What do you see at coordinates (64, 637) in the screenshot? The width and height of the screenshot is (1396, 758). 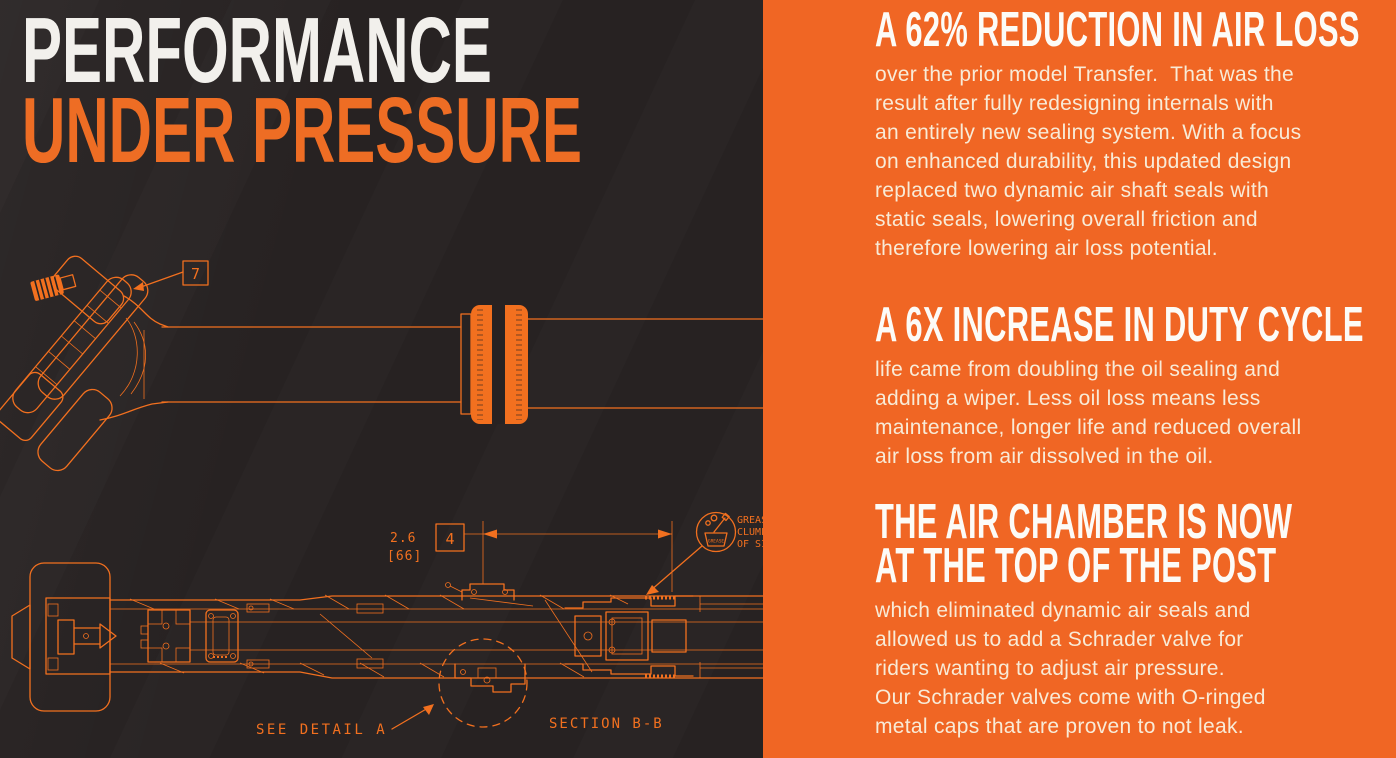 I see `section-head` at bounding box center [64, 637].